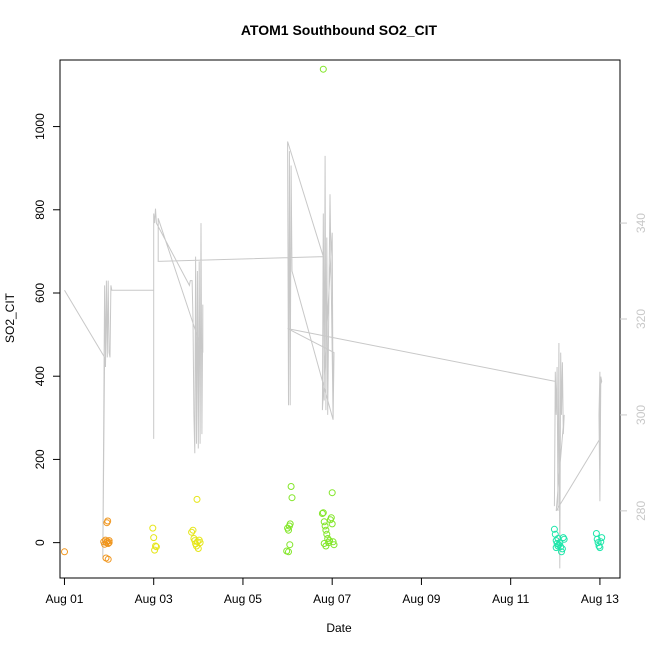  I want to click on y-axis-label: SO2_CIT, so click(10, 317).